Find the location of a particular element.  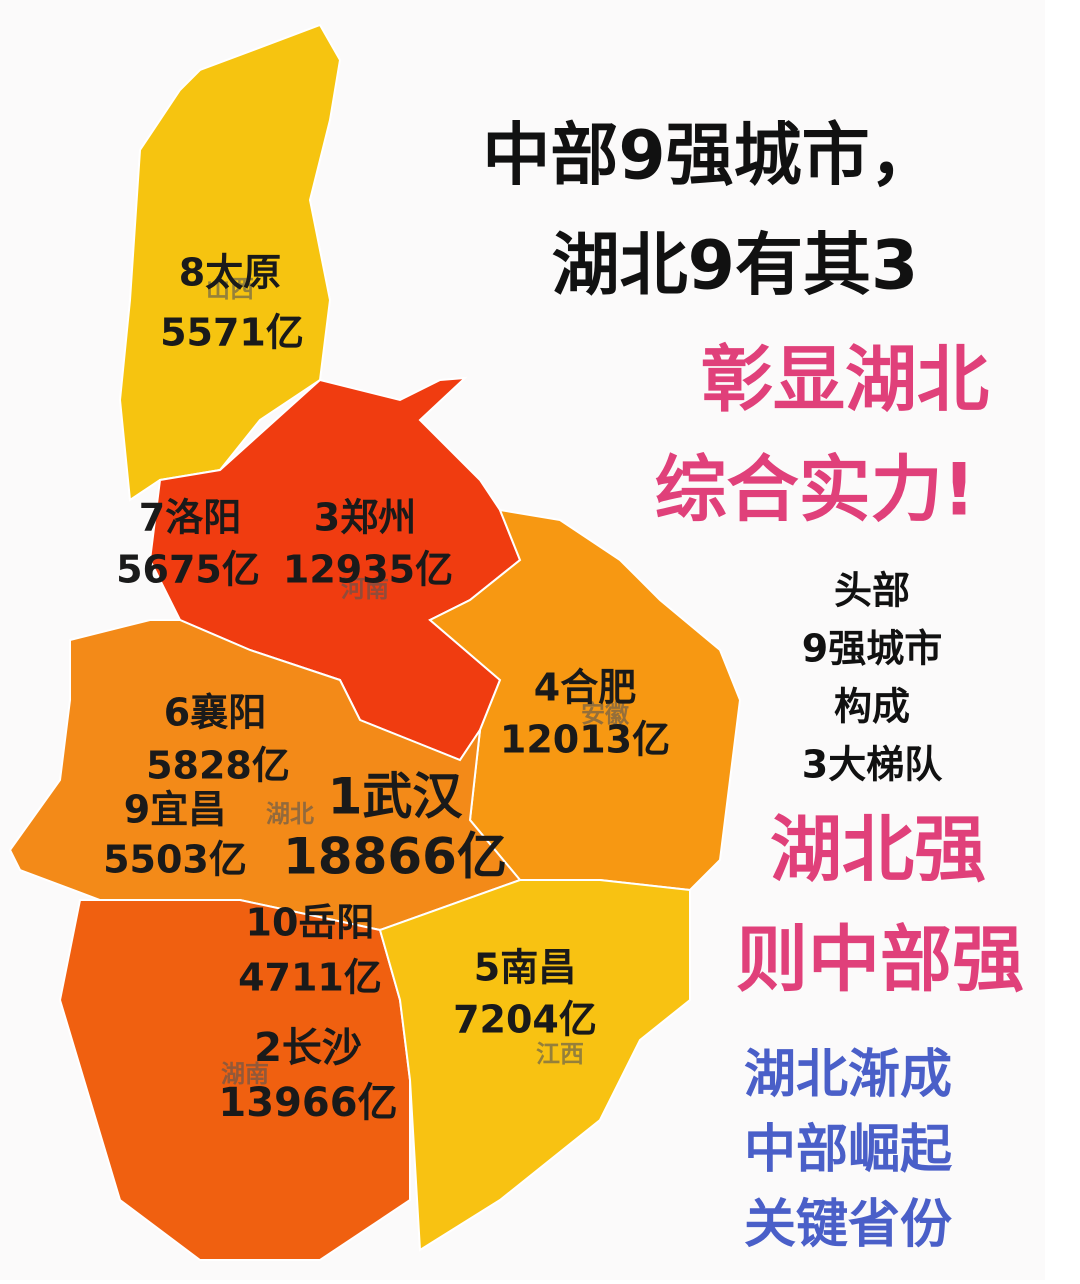

province-label: 江西 is located at coordinates (560, 1054).